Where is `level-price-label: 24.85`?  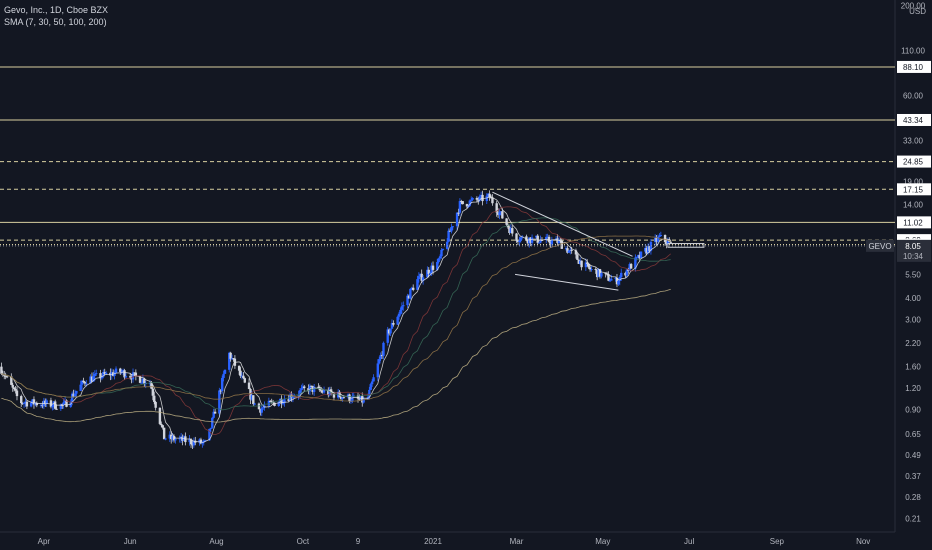 level-price-label: 24.85 is located at coordinates (913, 162).